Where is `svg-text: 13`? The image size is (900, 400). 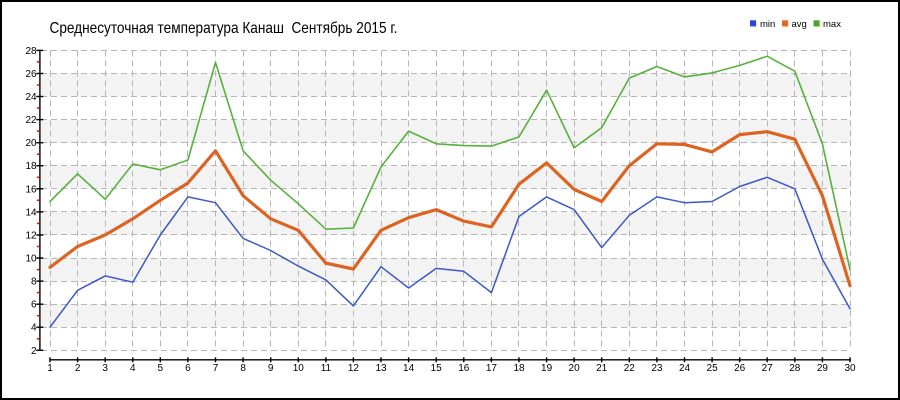
svg-text: 13 is located at coordinates (381, 368).